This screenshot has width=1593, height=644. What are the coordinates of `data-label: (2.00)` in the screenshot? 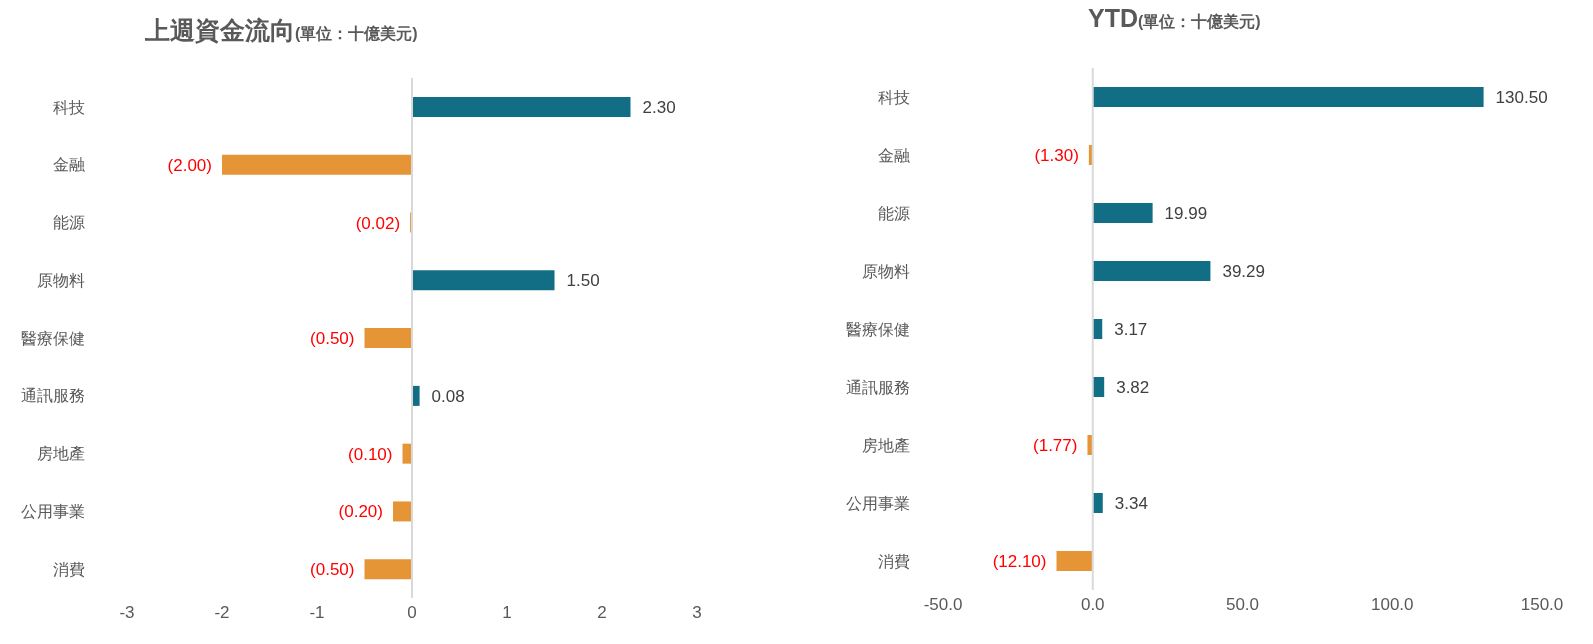 It's located at (189, 165).